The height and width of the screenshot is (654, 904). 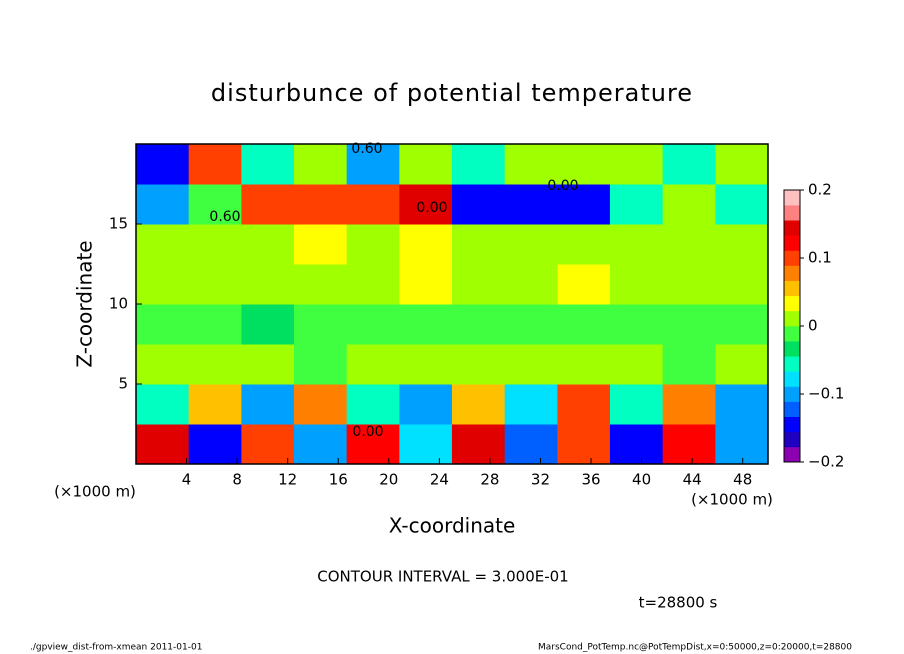 What do you see at coordinates (287, 480) in the screenshot?
I see `x-tick-label: 12` at bounding box center [287, 480].